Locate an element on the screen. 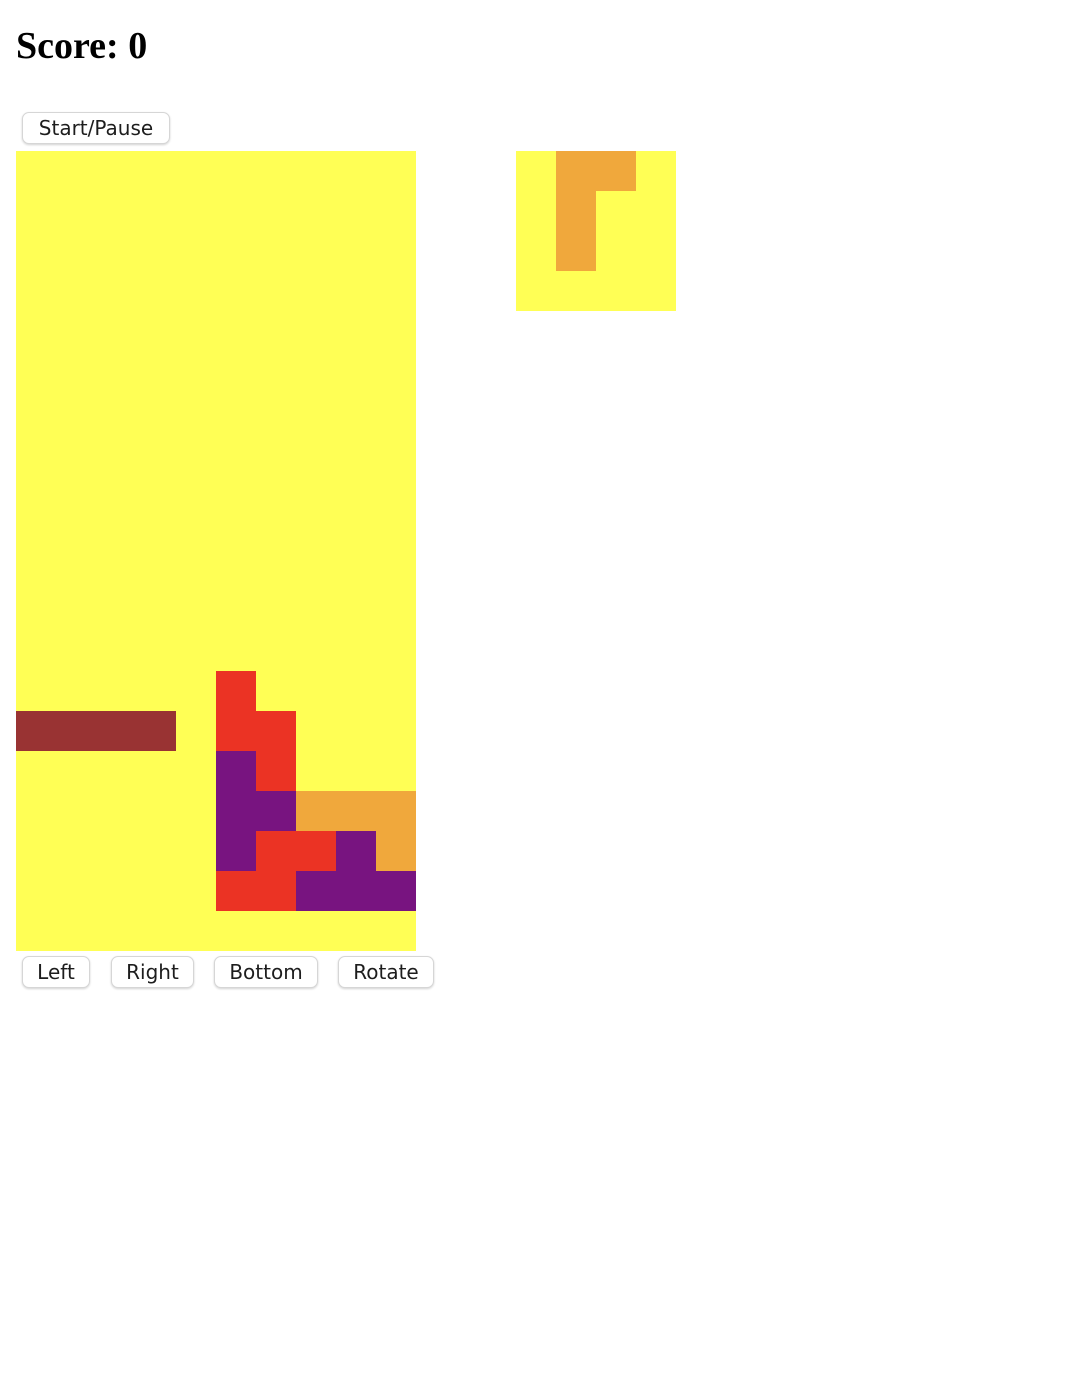 The width and height of the screenshot is (1083, 1382). next-piece-preview is located at coordinates (596, 231).